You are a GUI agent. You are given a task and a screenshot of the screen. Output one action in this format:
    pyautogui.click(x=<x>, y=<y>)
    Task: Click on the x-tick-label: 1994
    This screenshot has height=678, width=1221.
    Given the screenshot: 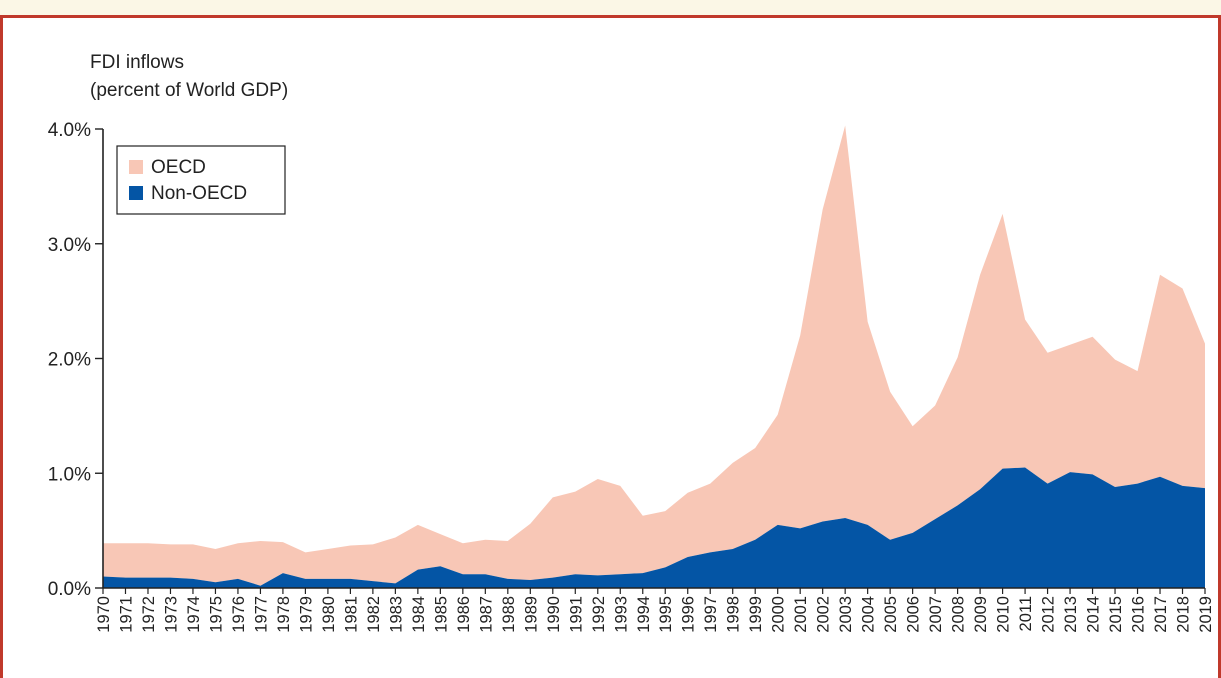 What is the action you would take?
    pyautogui.click(x=644, y=614)
    